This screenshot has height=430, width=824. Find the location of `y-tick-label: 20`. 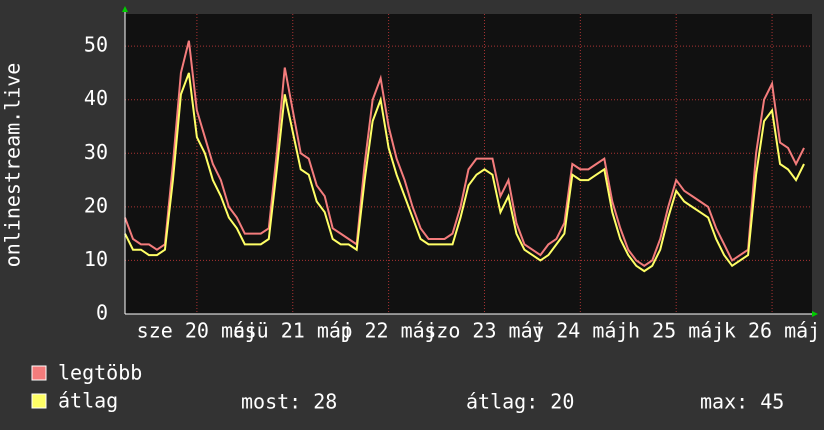

y-tick-label: 20 is located at coordinates (96, 205).